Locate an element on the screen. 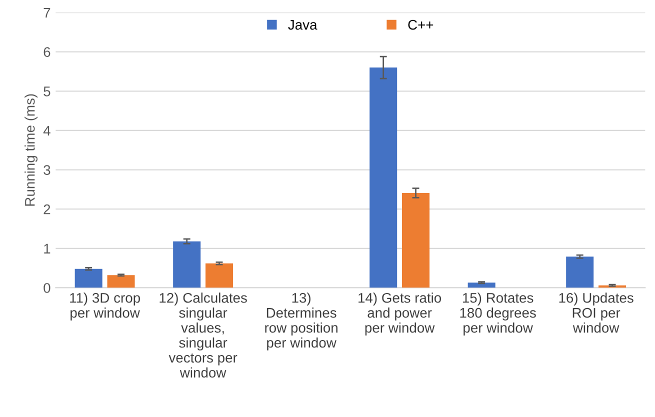 The width and height of the screenshot is (655, 417). legend-label: C++ is located at coordinates (421, 25).